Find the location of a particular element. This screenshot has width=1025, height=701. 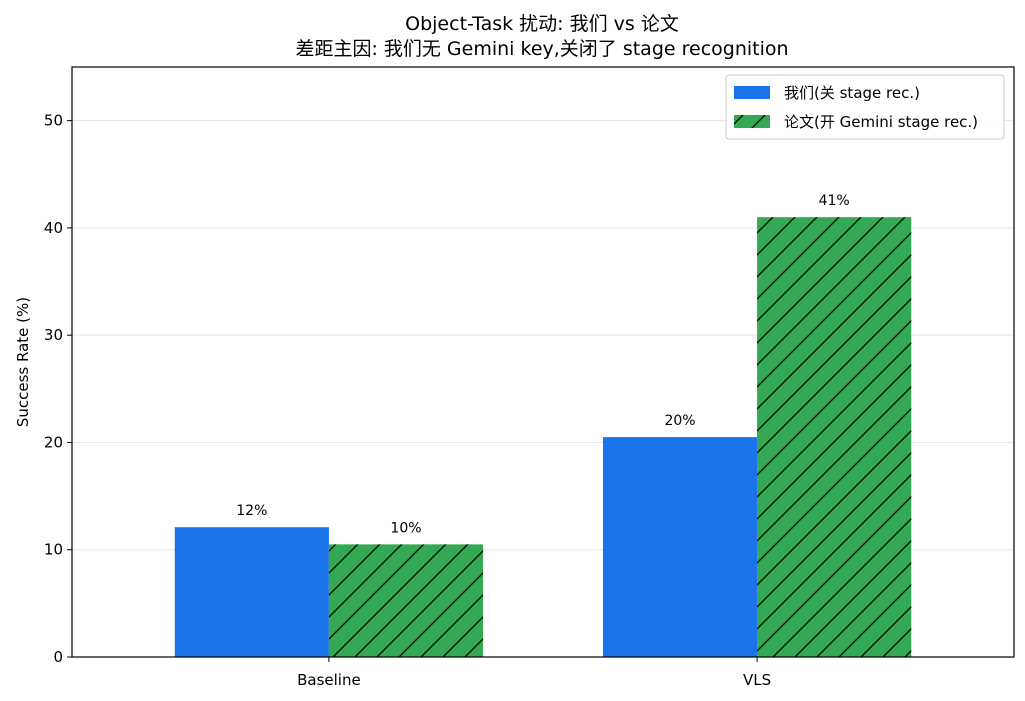

bar-ours-vls is located at coordinates (680, 547).